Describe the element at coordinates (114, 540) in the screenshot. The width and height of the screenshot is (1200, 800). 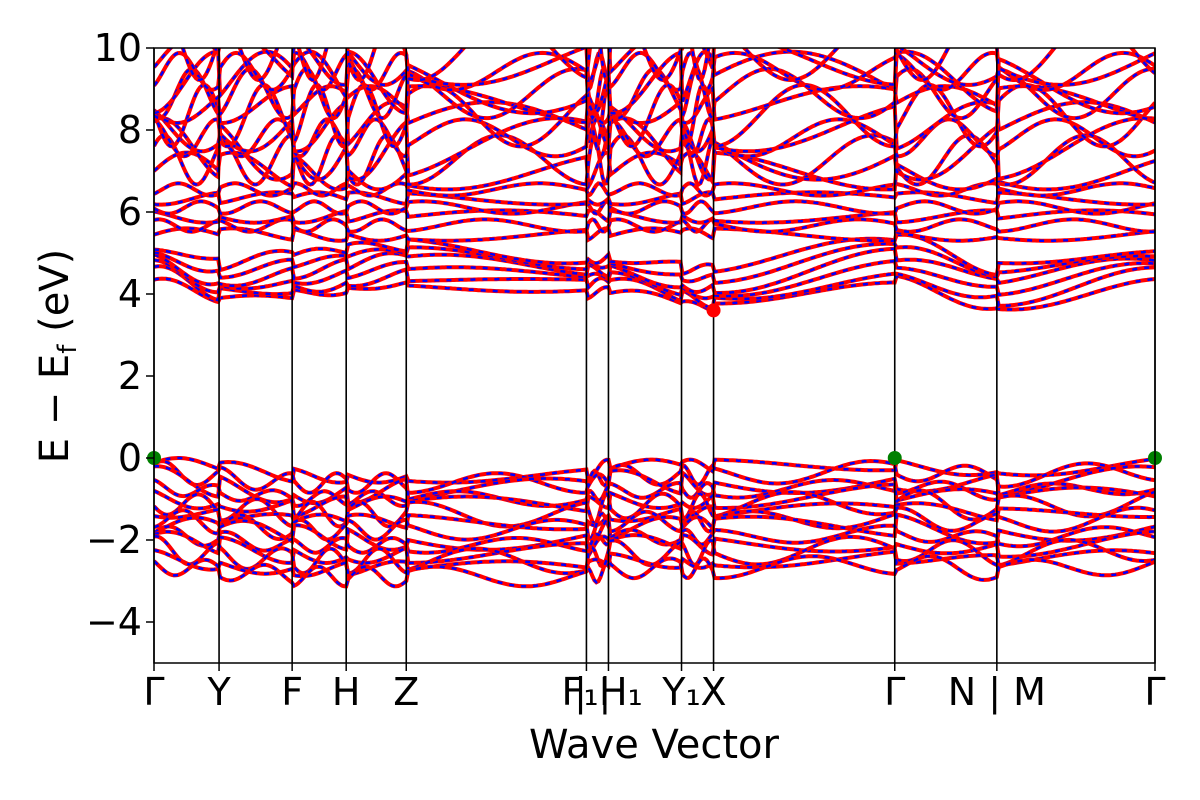
I see `y-tick-label: −2` at that location.